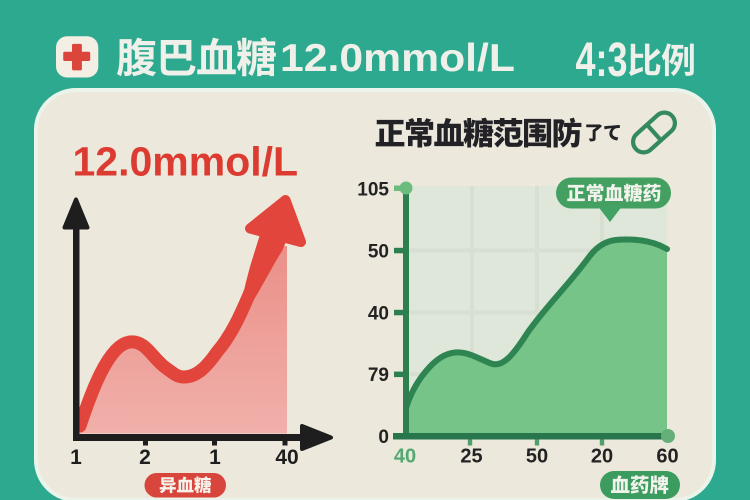  Describe the element at coordinates (373, 190) in the screenshot. I see `svg-text: 105` at that location.